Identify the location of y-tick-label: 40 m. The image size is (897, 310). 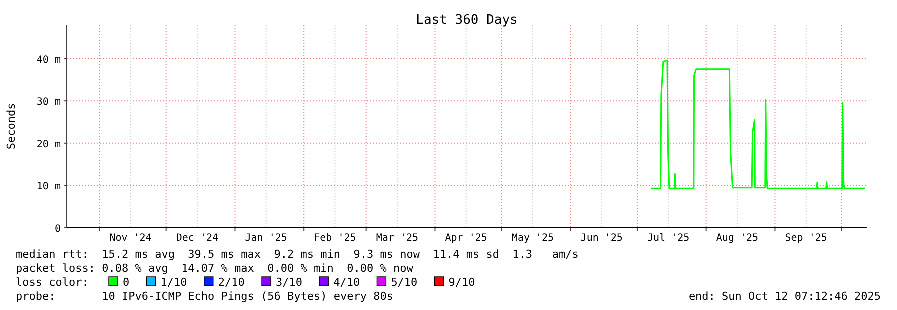
(48, 60).